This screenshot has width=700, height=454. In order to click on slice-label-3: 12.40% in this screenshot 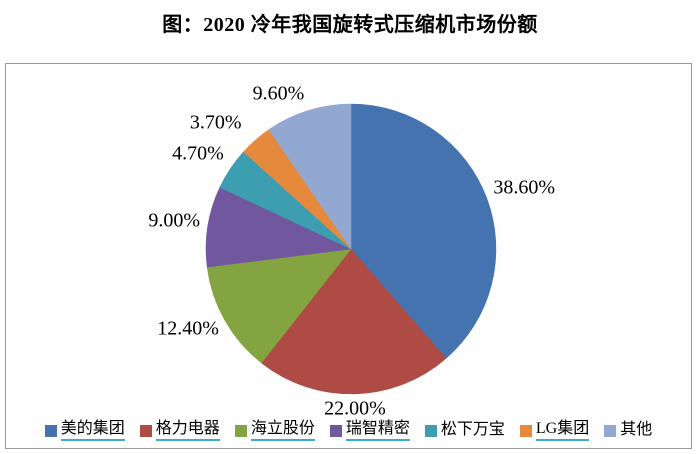, I will do `click(188, 328)`.